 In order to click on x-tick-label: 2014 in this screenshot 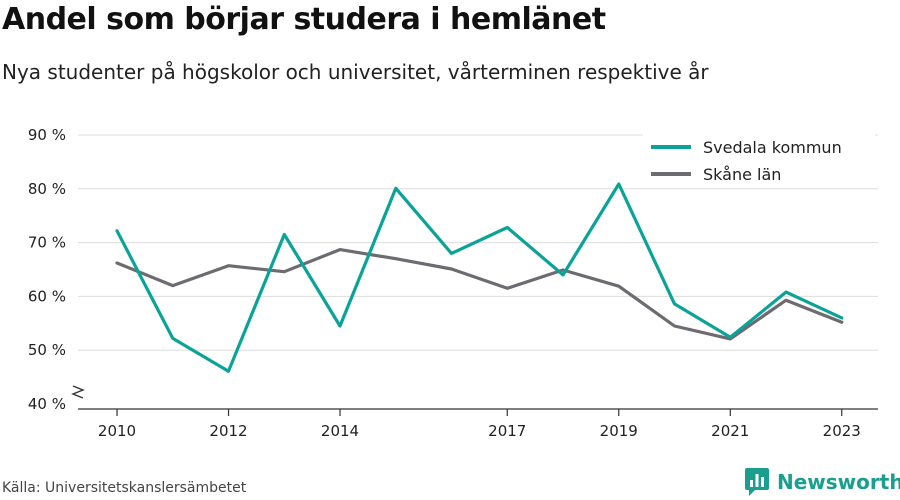, I will do `click(340, 431)`.